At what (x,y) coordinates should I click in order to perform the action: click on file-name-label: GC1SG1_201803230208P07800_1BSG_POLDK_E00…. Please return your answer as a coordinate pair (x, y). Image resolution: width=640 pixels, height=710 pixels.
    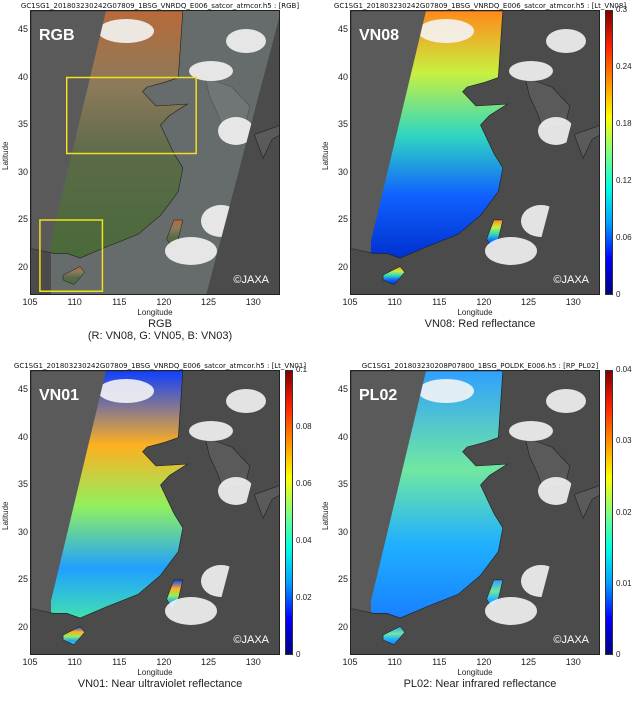
    Looking at the image, I should click on (480, 366).